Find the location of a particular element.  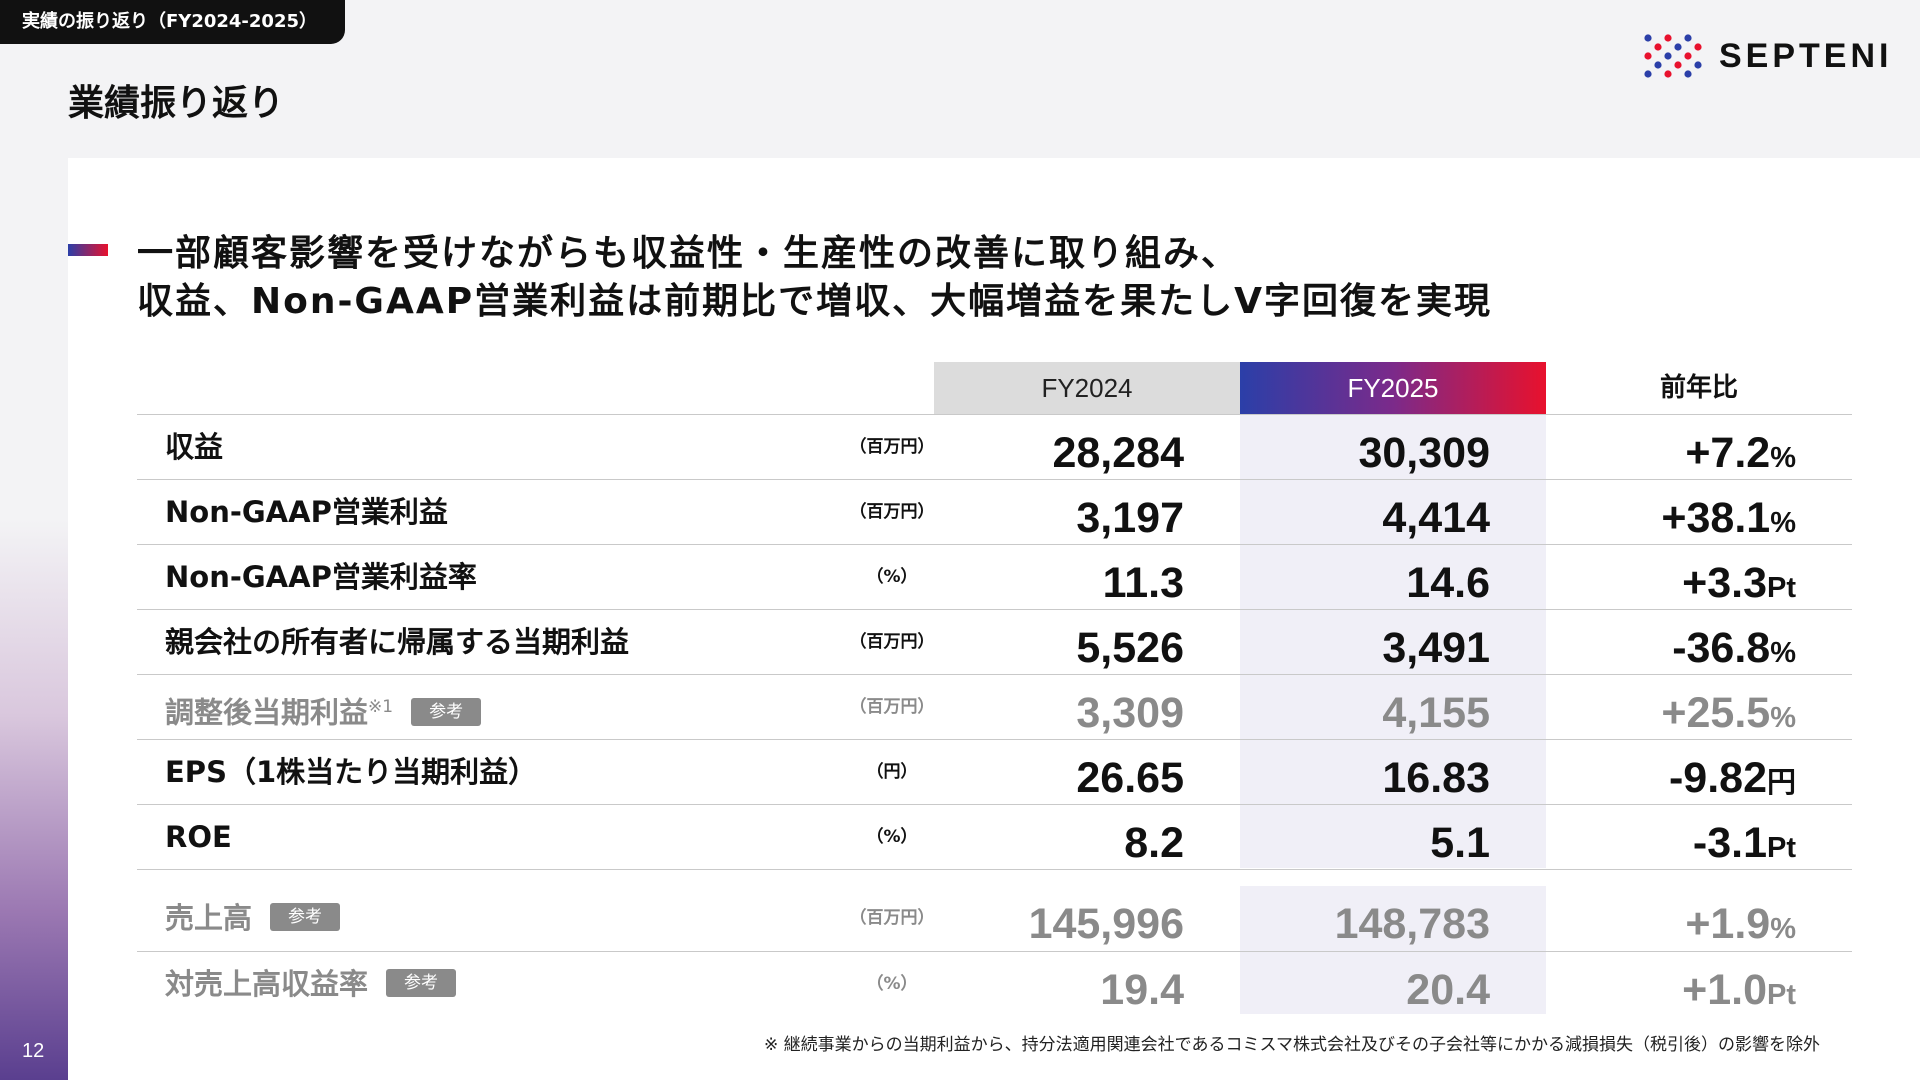

row-label: 収益 is located at coordinates (194, 447).